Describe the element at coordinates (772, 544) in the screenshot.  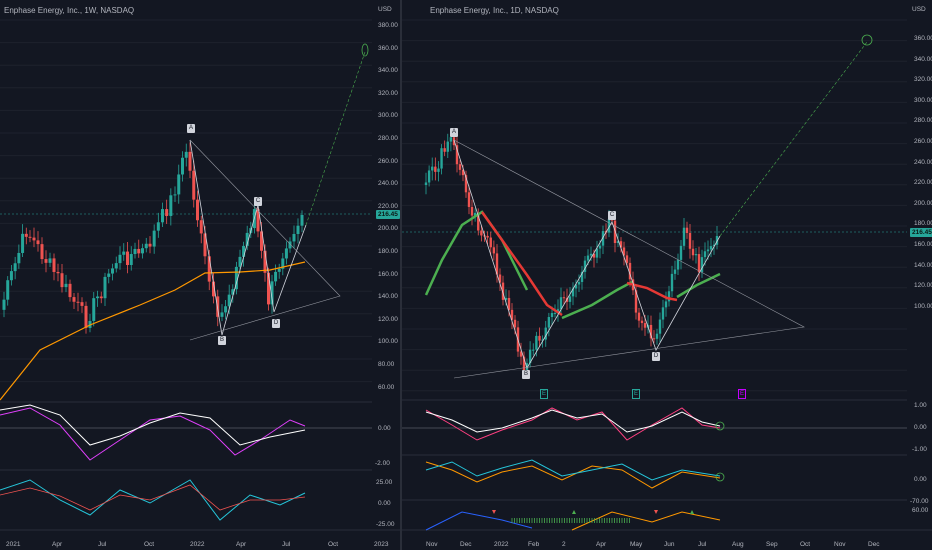
I see `daily-time-tick: Sep` at that location.